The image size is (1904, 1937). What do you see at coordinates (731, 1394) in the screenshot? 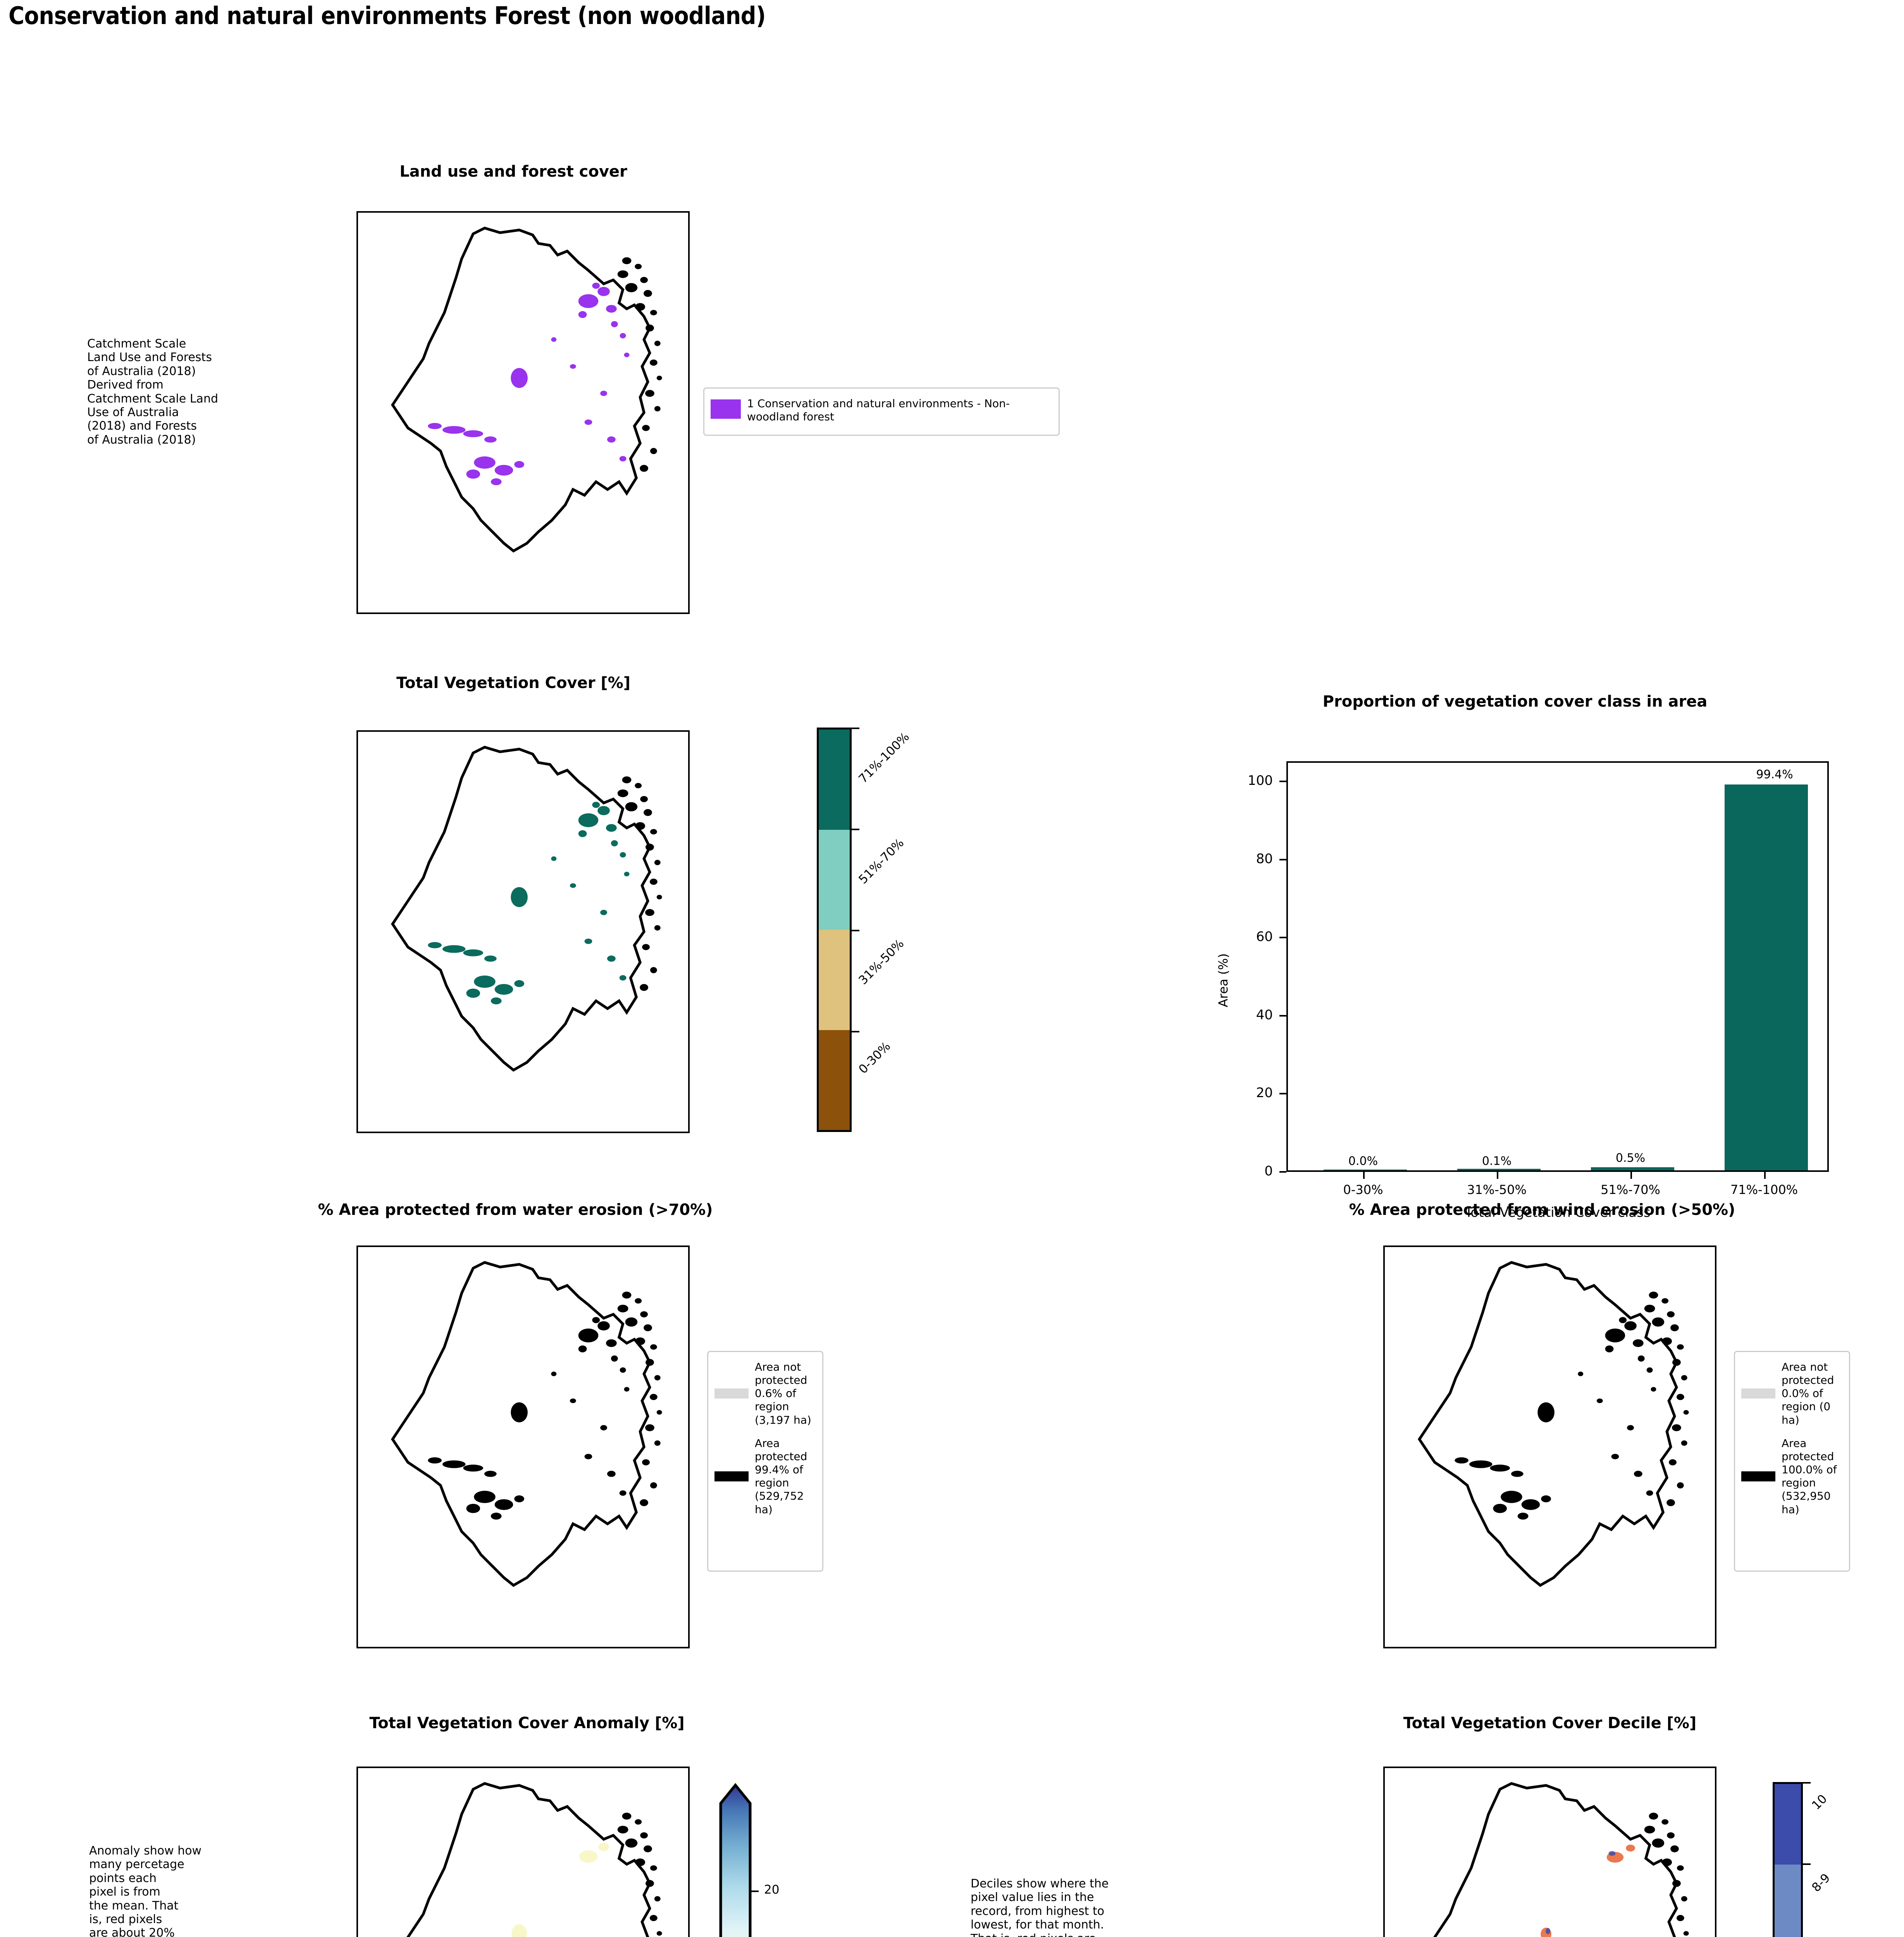
I see `legend-swatch-area-not-protected` at bounding box center [731, 1394].